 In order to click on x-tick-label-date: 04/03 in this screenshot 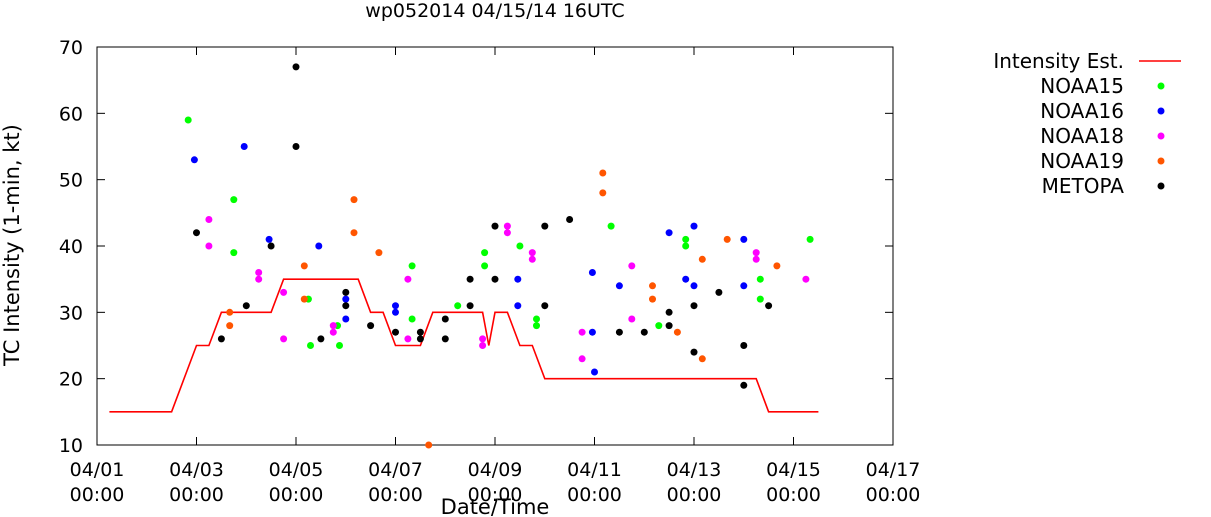, I will do `click(196, 470)`.